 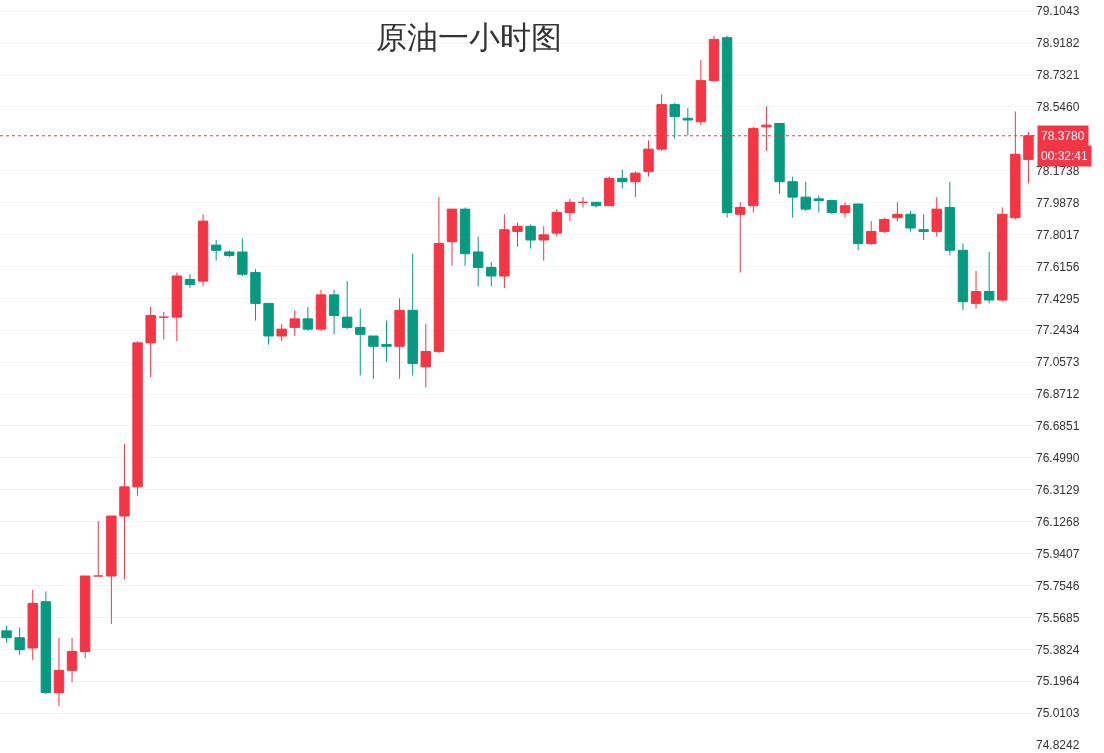 I want to click on y-tick-label: 76.4990, so click(x=1058, y=458).